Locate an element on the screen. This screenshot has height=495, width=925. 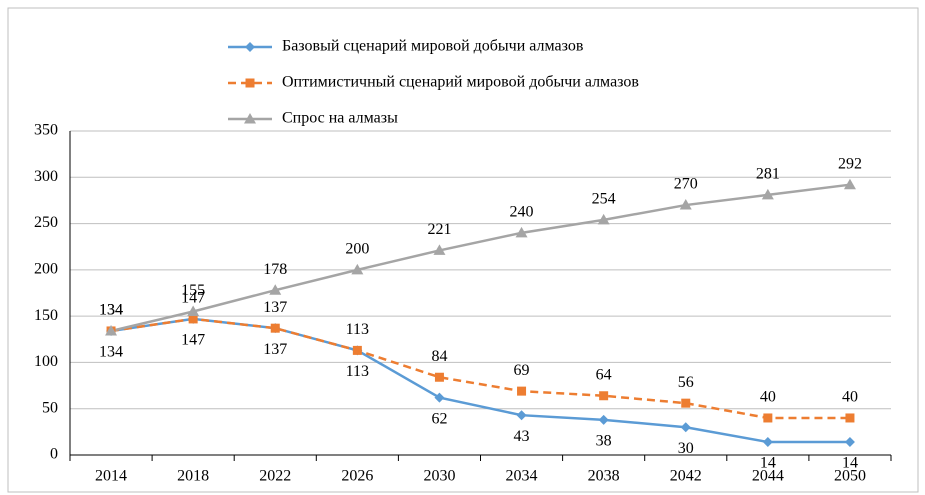
data-label: 221 is located at coordinates (439, 229).